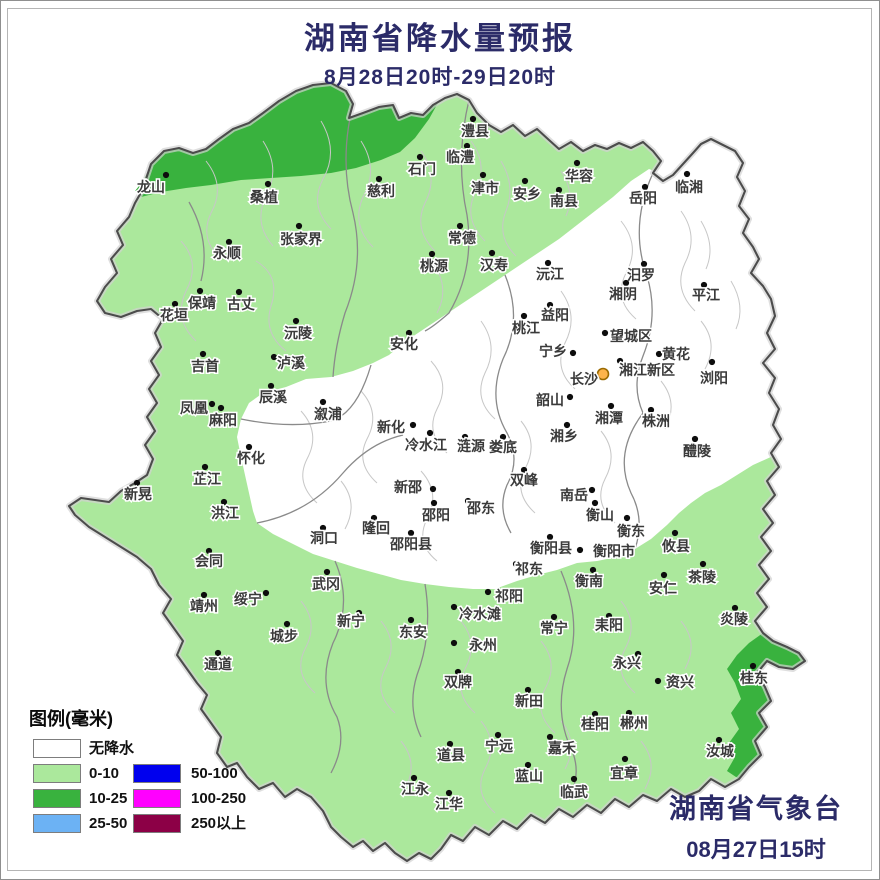 The width and height of the screenshot is (880, 880). What do you see at coordinates (415, 789) in the screenshot?
I see `city-label: 江永` at bounding box center [415, 789].